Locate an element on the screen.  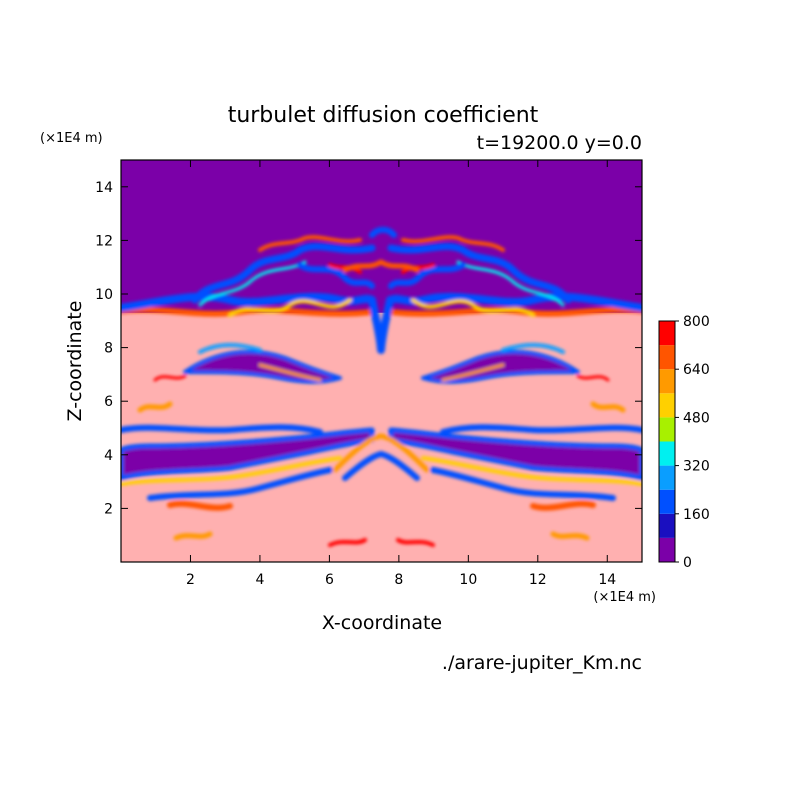
x-unit-label: (×1E4 m) is located at coordinates (624, 597).